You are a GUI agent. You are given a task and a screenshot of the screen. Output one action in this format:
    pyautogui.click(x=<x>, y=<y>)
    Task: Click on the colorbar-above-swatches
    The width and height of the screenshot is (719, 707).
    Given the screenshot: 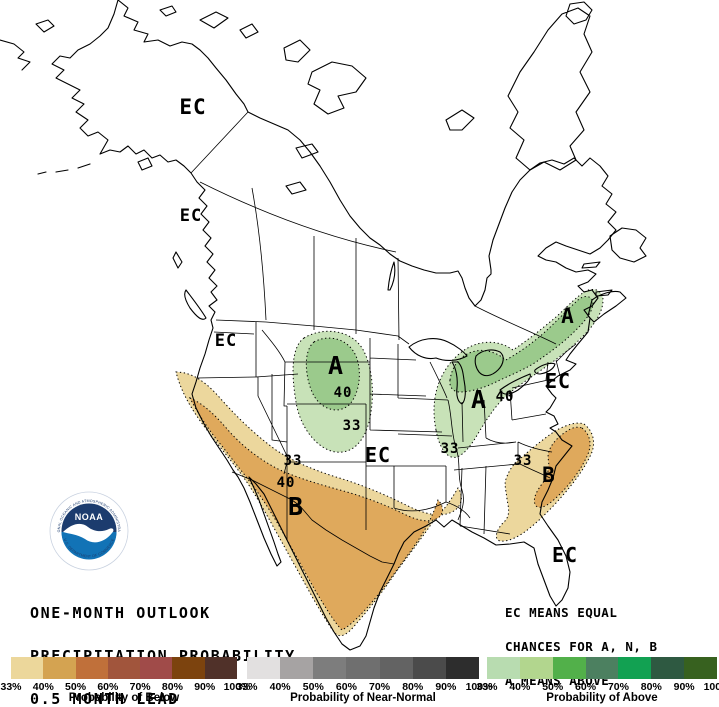 What is the action you would take?
    pyautogui.click(x=602, y=668)
    